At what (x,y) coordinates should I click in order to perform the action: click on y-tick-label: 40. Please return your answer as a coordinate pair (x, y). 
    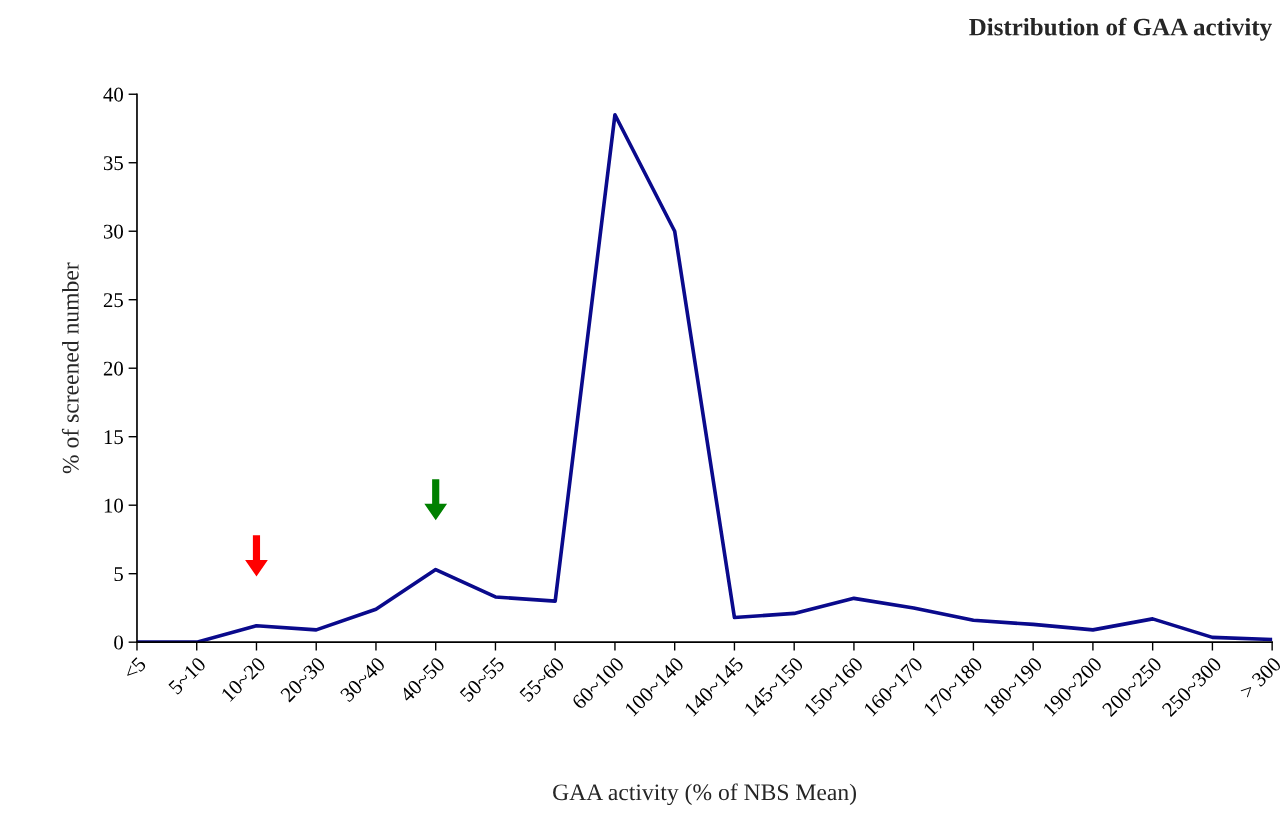
    Looking at the image, I should click on (113, 94).